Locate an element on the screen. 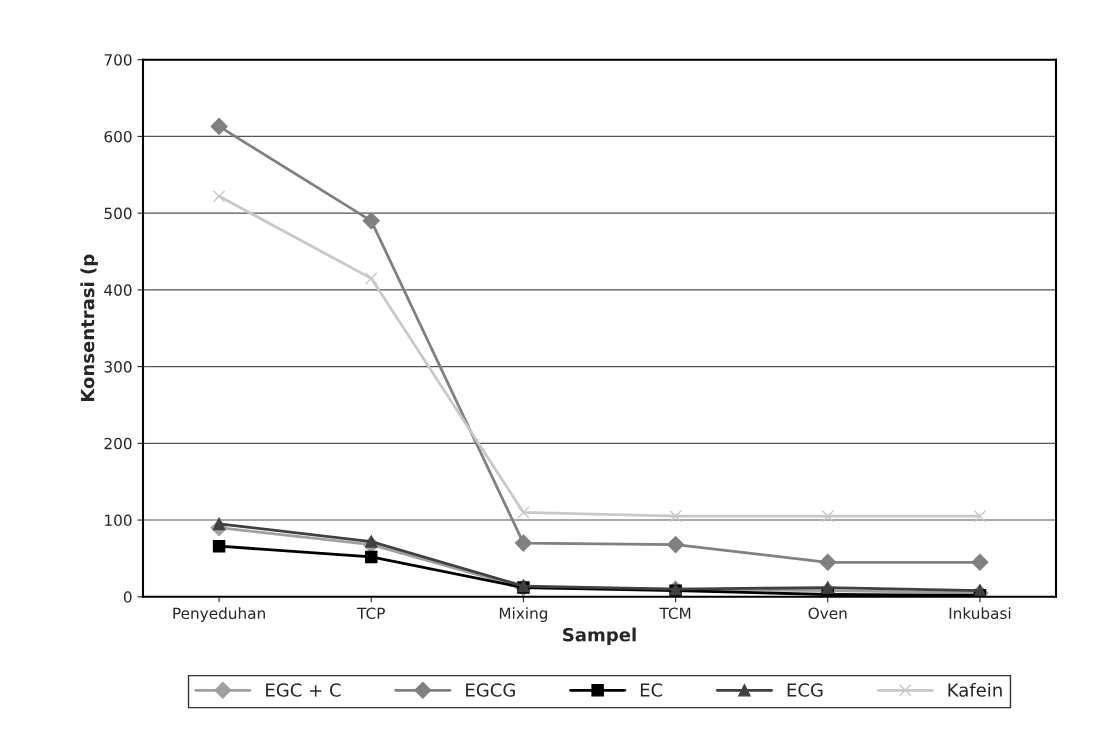  x-tick-label: Penyeduhan is located at coordinates (219, 614).